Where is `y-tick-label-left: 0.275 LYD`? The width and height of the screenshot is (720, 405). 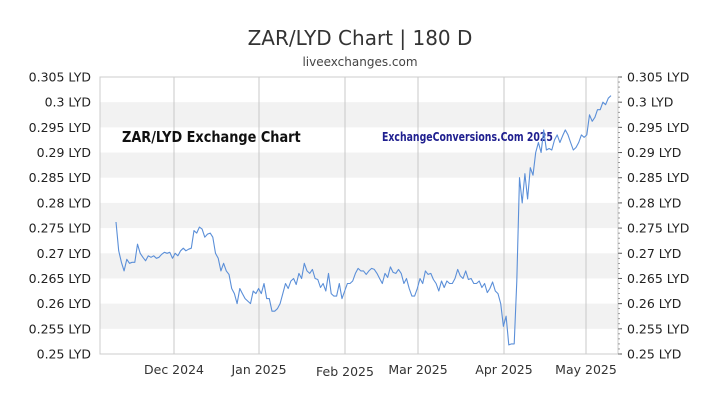 y-tick-label-left: 0.275 LYD is located at coordinates (60, 228).